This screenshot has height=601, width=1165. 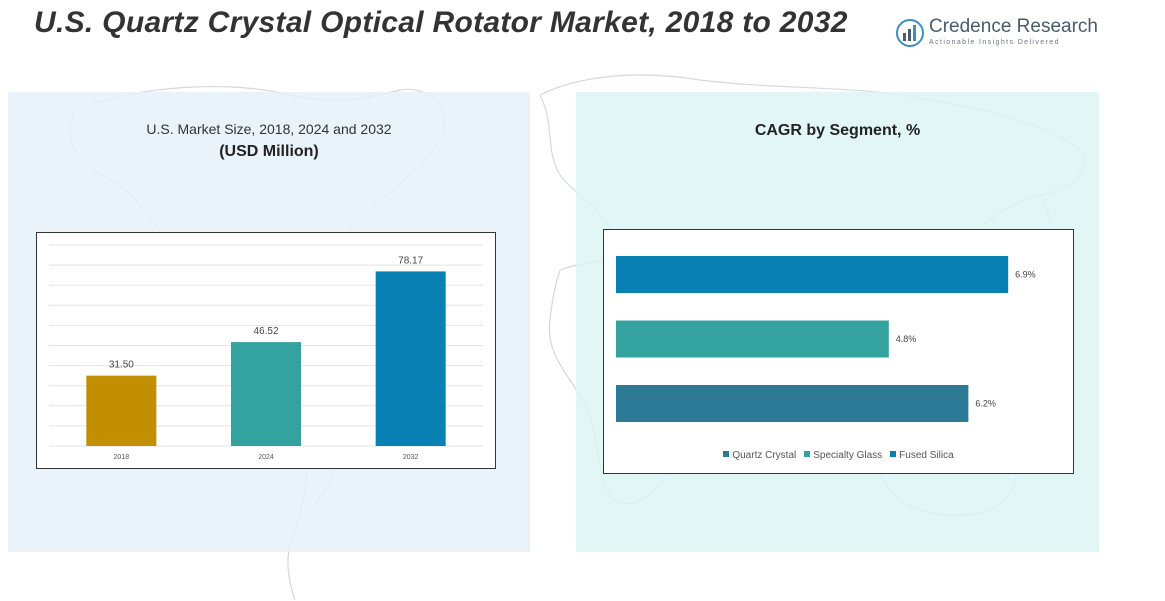 I want to click on cagr-bar-specialty-glass, so click(x=752, y=339).